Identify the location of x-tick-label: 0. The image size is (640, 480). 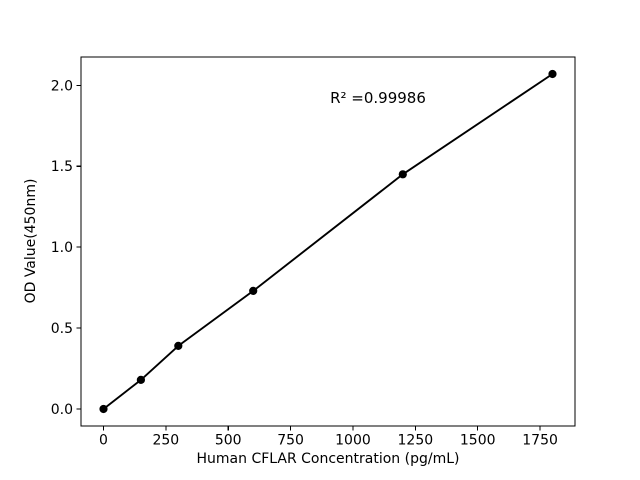
(103, 441).